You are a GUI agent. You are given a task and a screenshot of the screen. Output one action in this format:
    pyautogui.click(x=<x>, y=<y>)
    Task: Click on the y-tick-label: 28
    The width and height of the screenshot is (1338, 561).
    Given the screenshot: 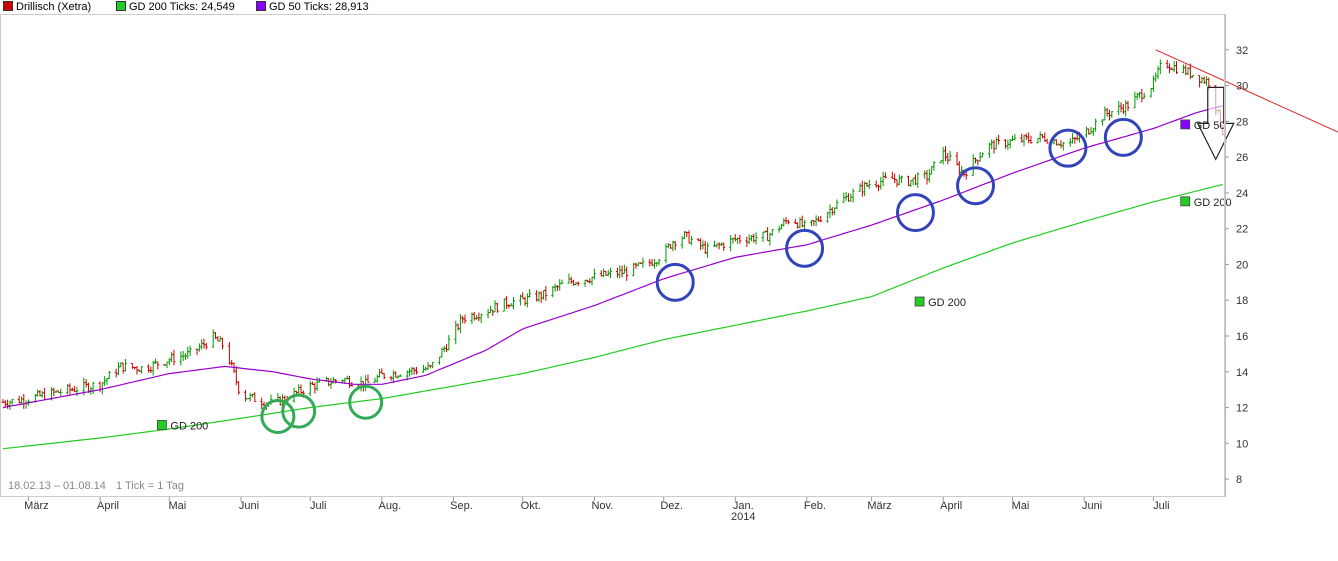 What is the action you would take?
    pyautogui.click(x=1242, y=122)
    